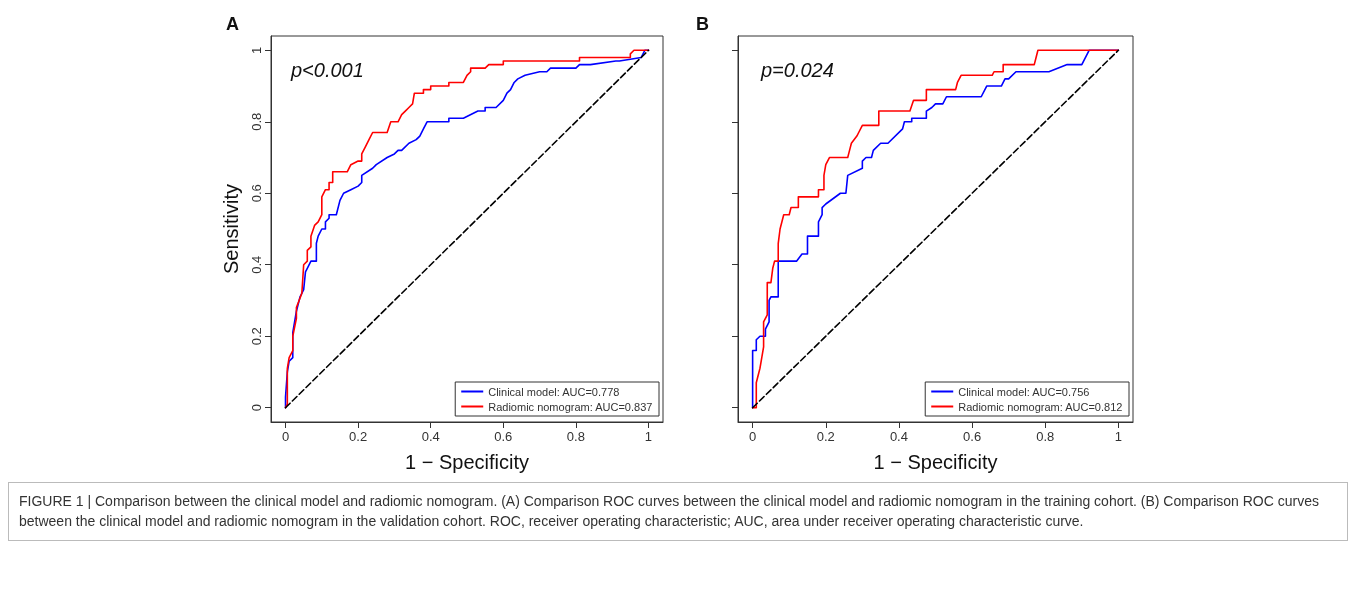  I want to click on y-tick-label: 0, so click(256, 408).